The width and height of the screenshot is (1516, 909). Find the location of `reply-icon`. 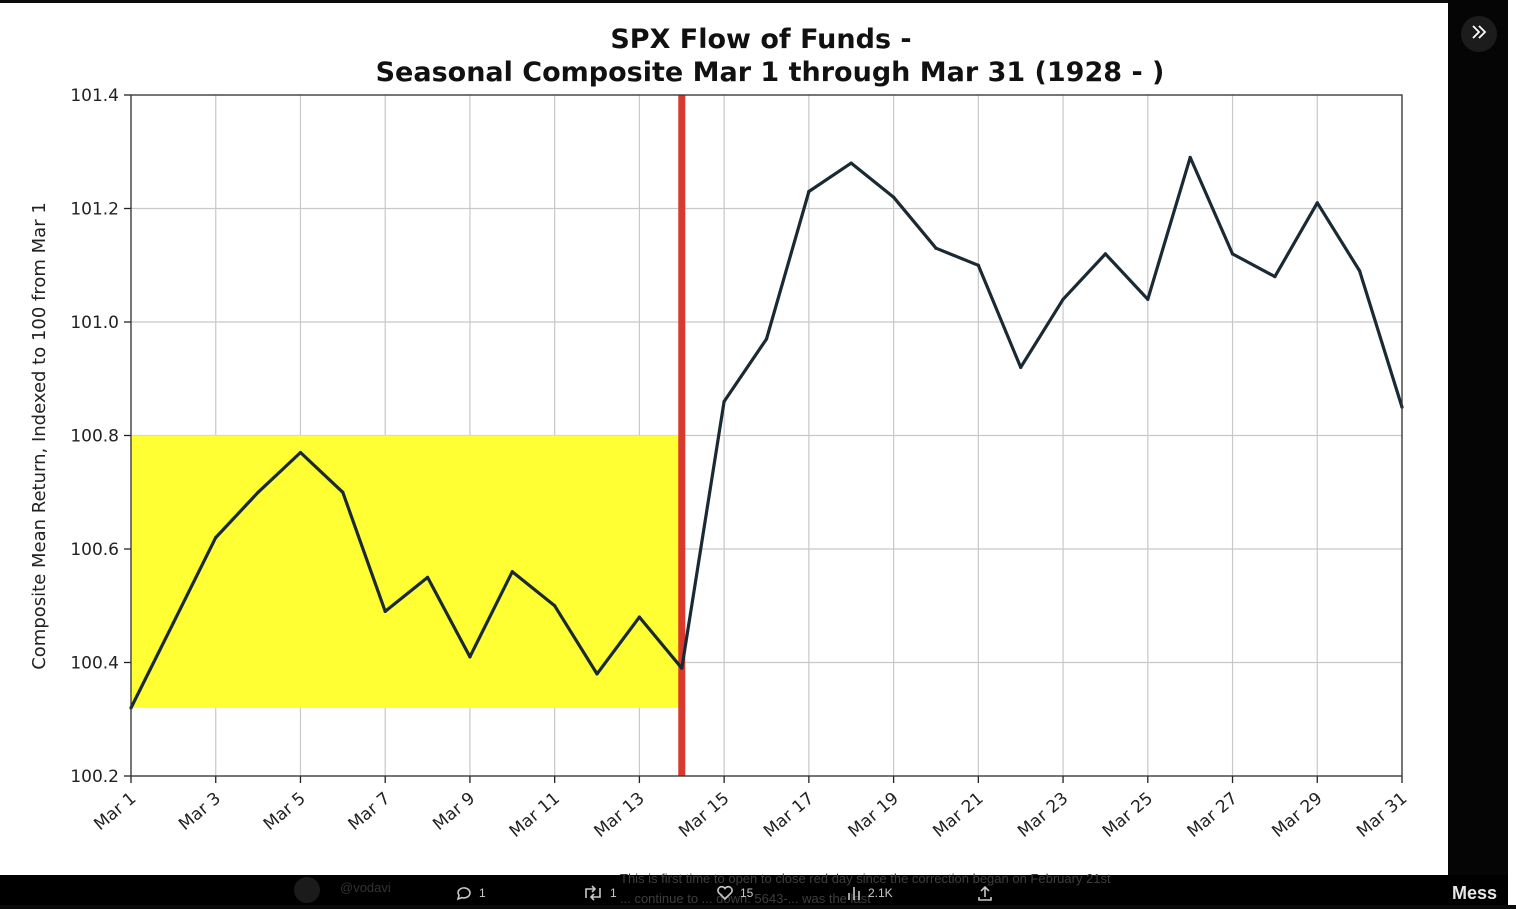

reply-icon is located at coordinates (463, 894).